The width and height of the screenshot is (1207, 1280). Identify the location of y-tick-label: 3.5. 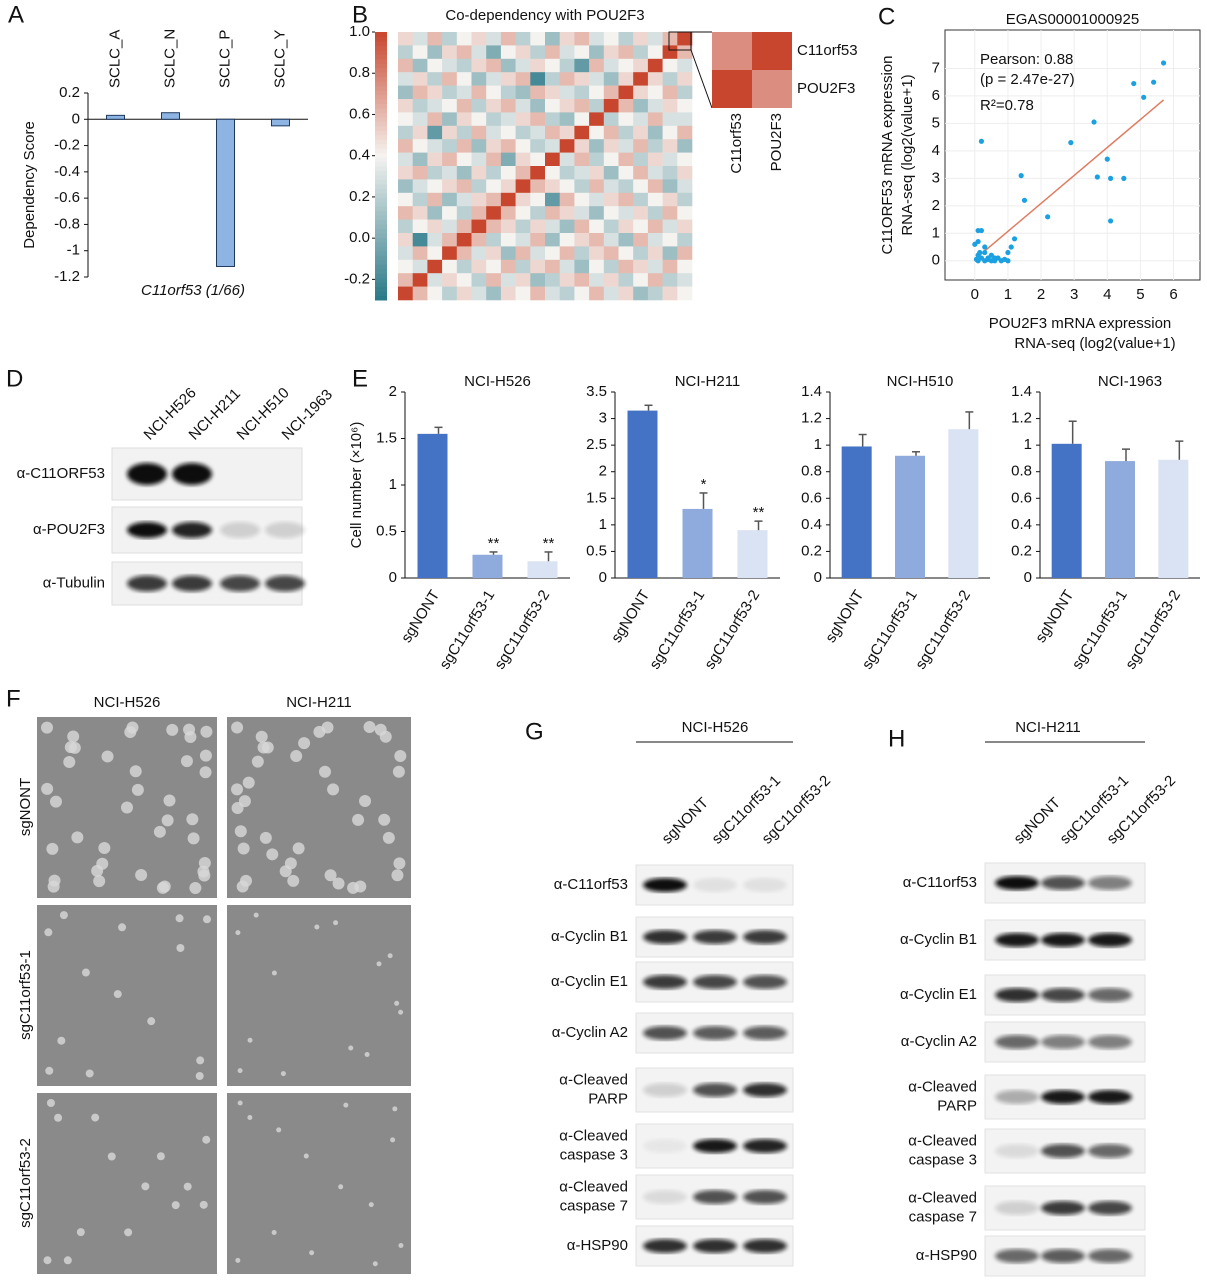
(596, 391).